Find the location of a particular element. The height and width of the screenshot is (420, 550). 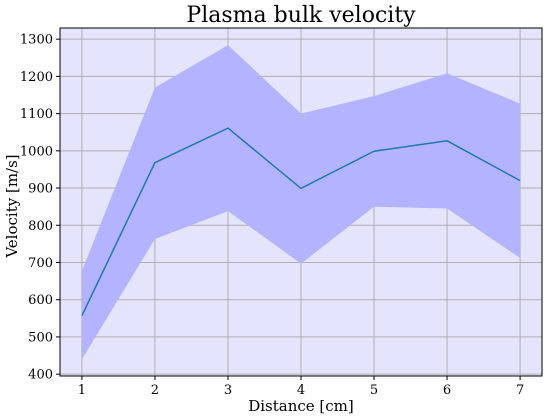

x-tick-label-5: 5 is located at coordinates (374, 390).